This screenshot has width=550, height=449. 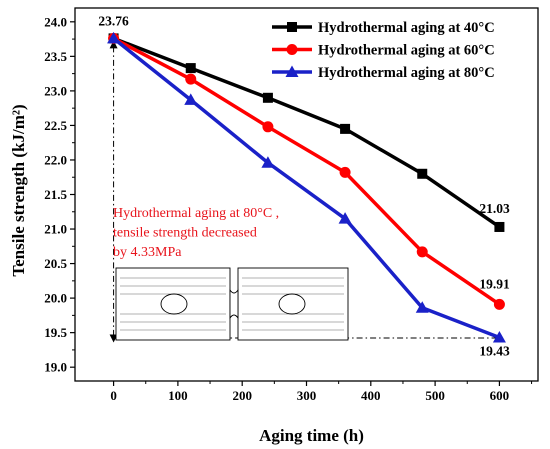 What do you see at coordinates (406, 73) in the screenshot?
I see `legend-label: Hydrothermal aging at 80°C` at bounding box center [406, 73].